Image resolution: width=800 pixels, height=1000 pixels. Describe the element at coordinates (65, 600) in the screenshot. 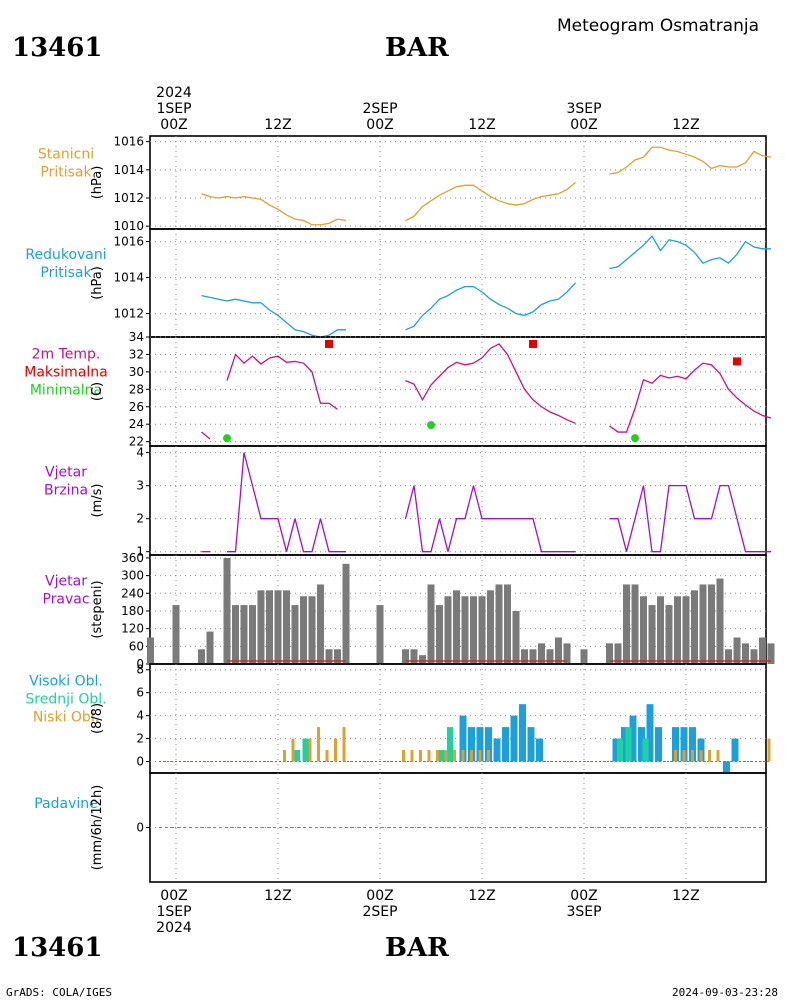

I see `panel-label: Pravac` at that location.